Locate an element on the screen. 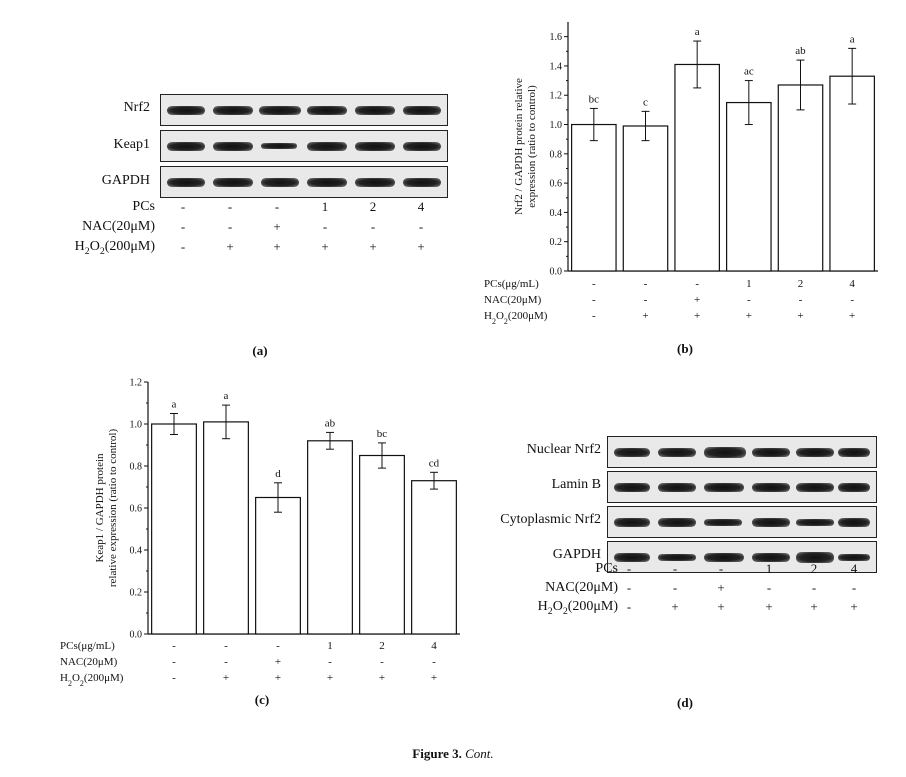 This screenshot has height=777, width=906. significance-letter: bc is located at coordinates (382, 434).